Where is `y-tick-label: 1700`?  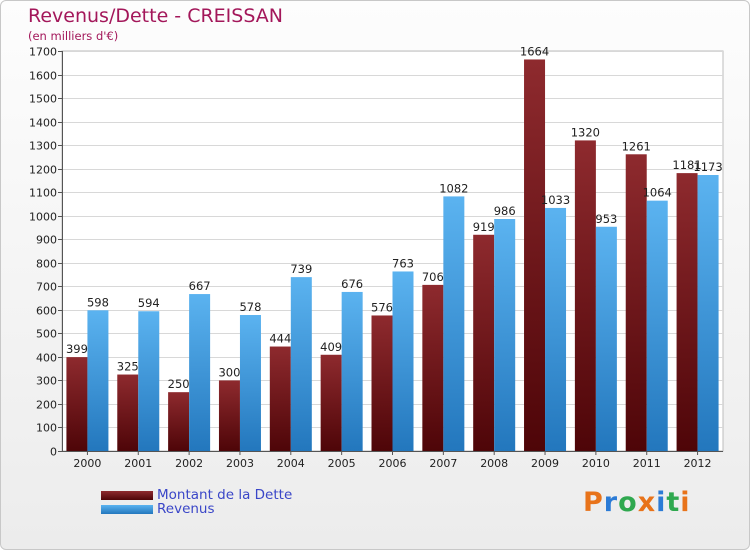
y-tick-label: 1700 is located at coordinates (43, 52).